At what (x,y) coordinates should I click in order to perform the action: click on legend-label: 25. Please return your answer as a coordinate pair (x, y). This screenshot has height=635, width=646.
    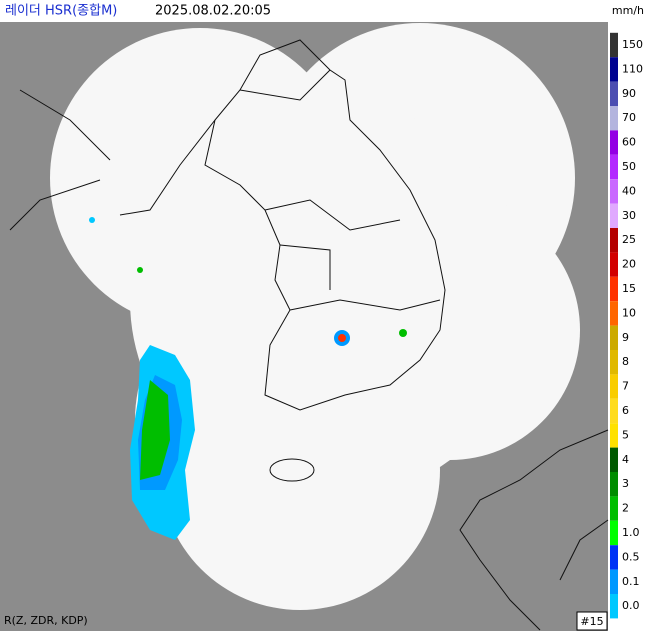
    Looking at the image, I should click on (629, 239).